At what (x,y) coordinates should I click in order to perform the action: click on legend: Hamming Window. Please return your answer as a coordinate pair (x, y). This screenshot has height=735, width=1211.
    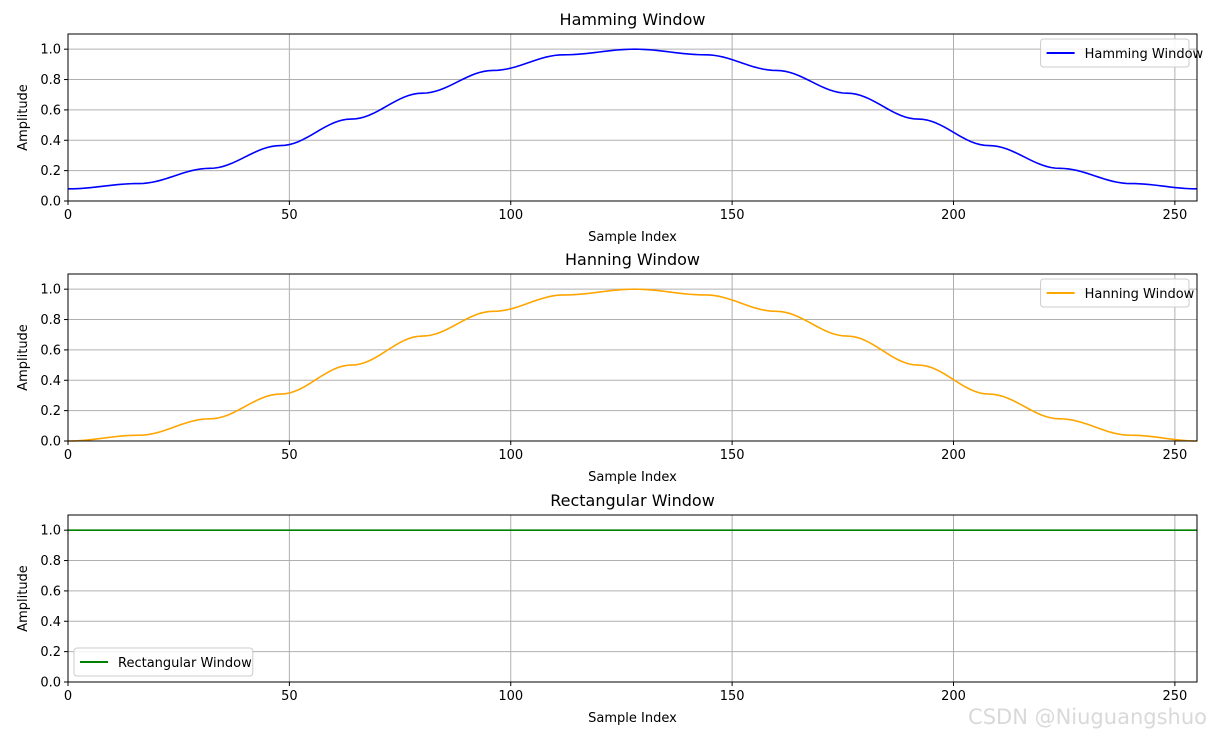
    Looking at the image, I should click on (1122, 53).